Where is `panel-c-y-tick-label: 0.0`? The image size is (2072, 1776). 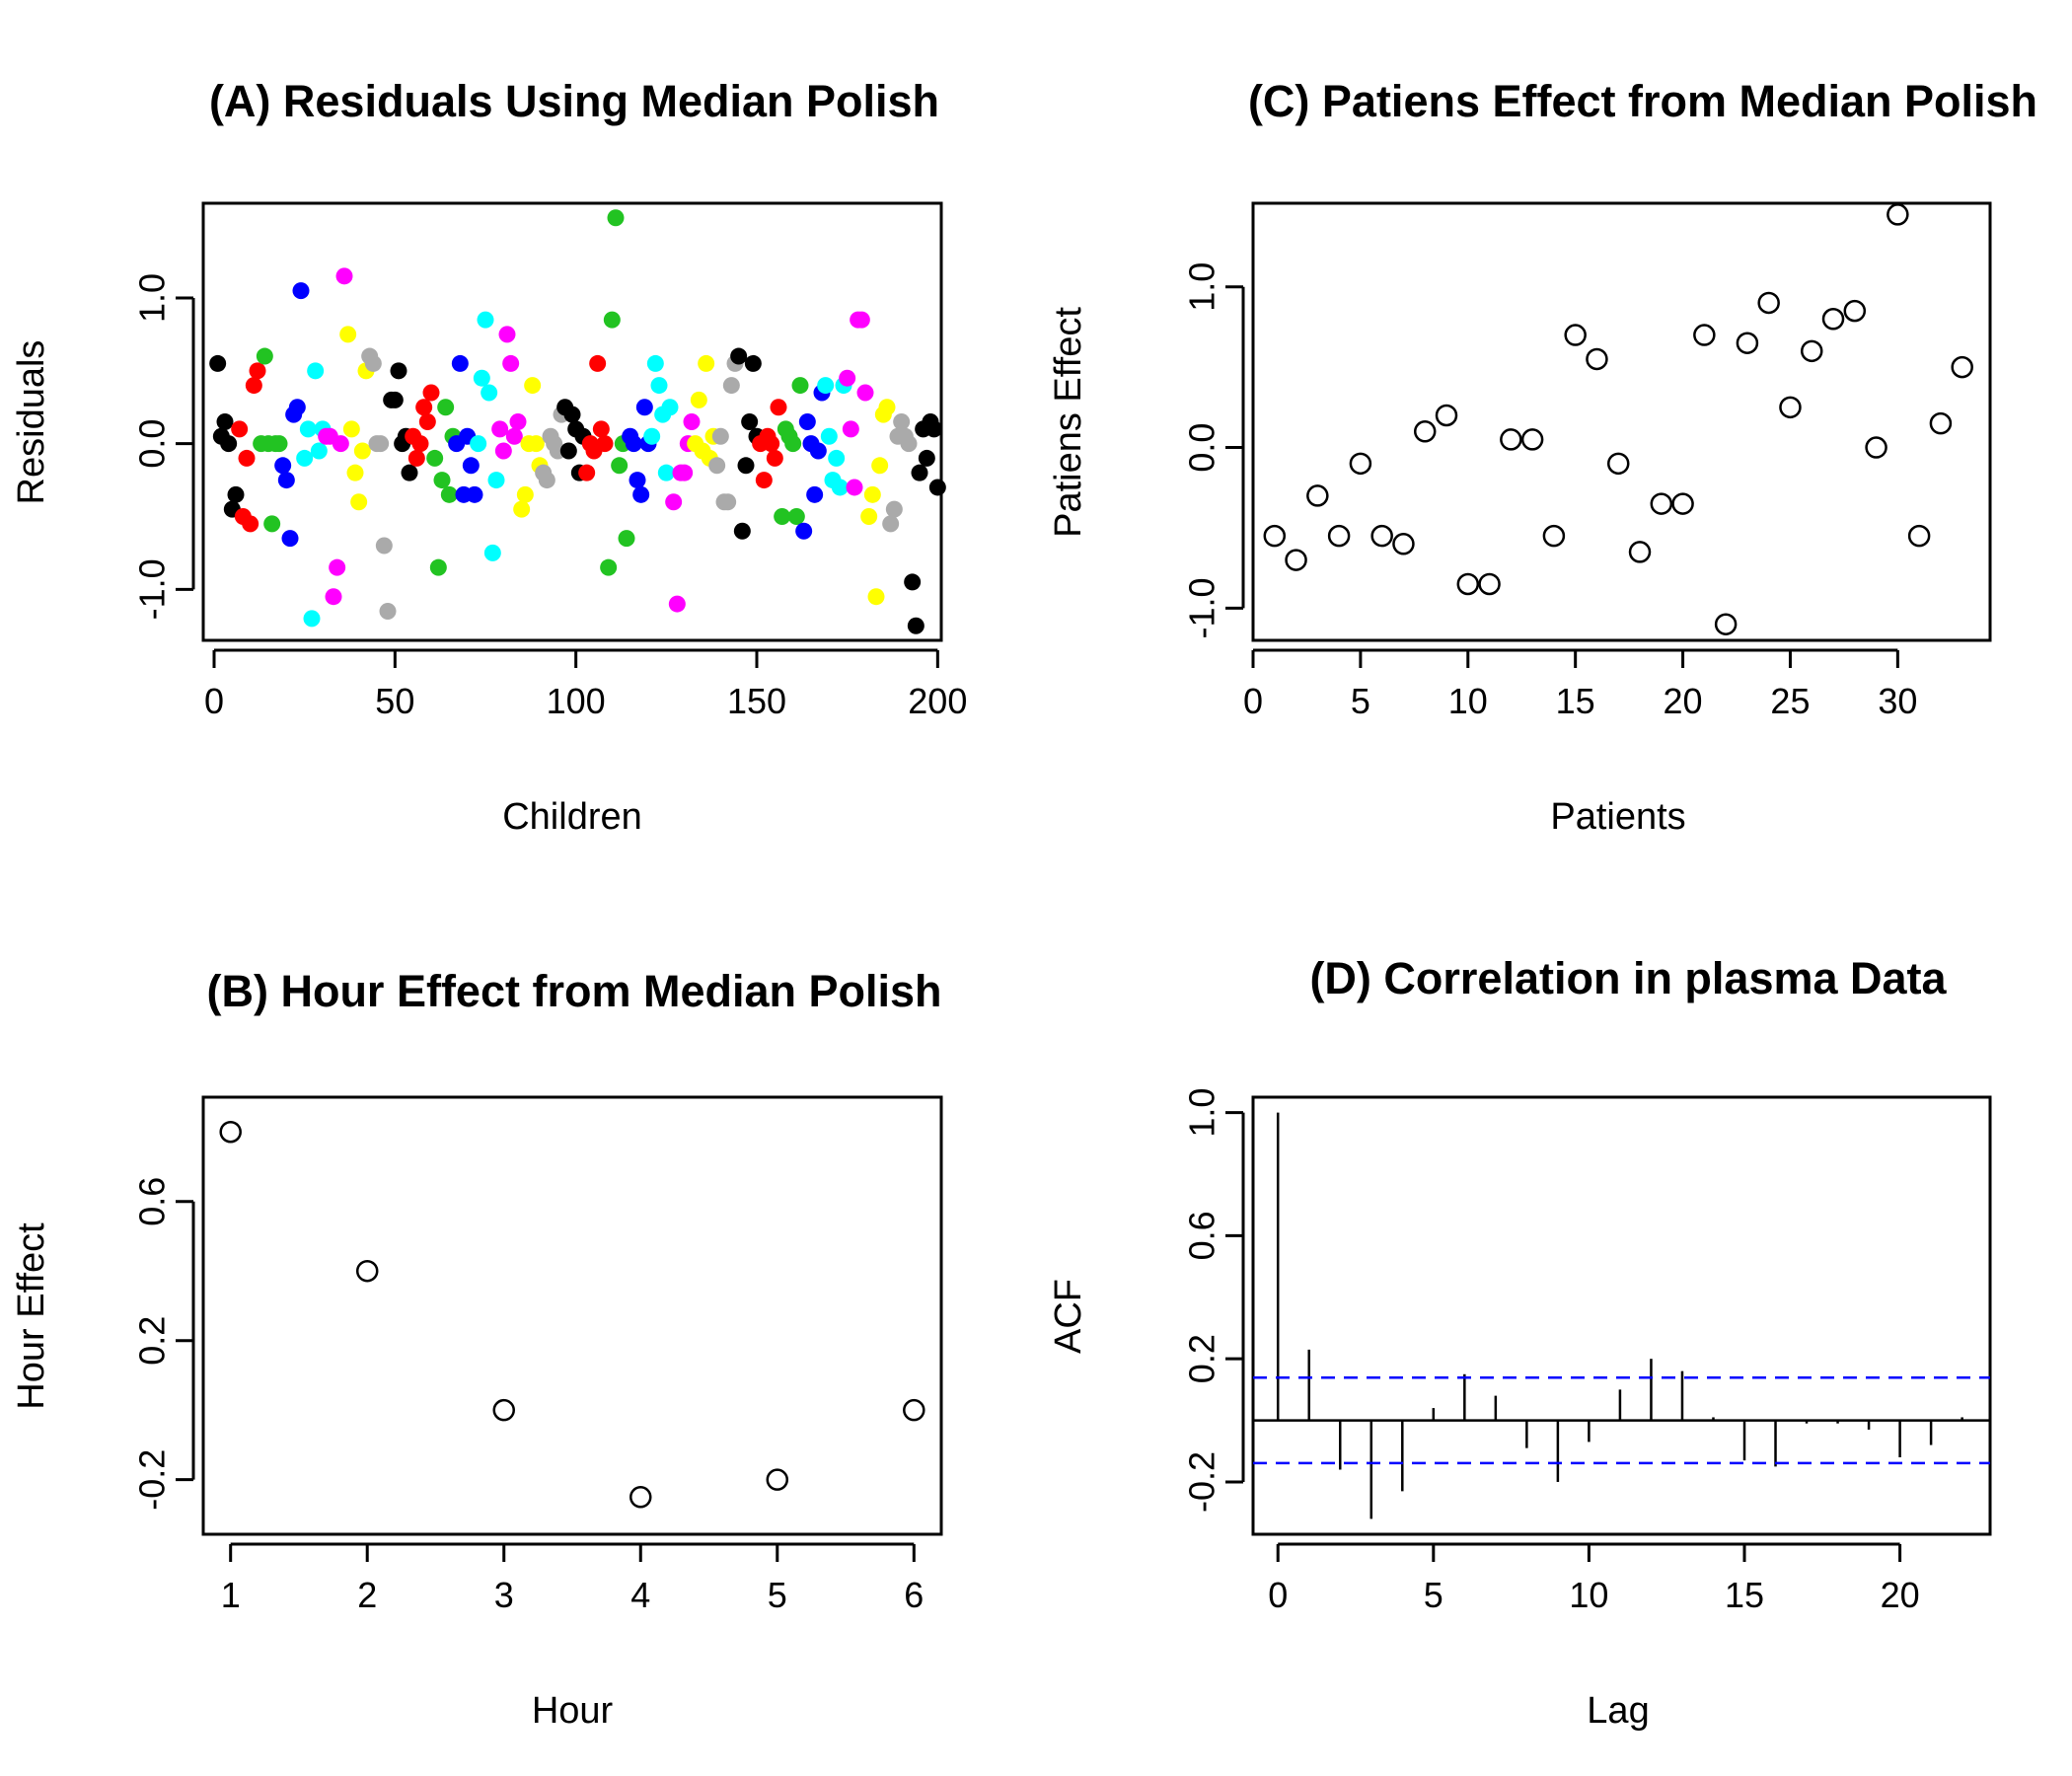 panel-c-y-tick-label: 0.0 is located at coordinates (1202, 448).